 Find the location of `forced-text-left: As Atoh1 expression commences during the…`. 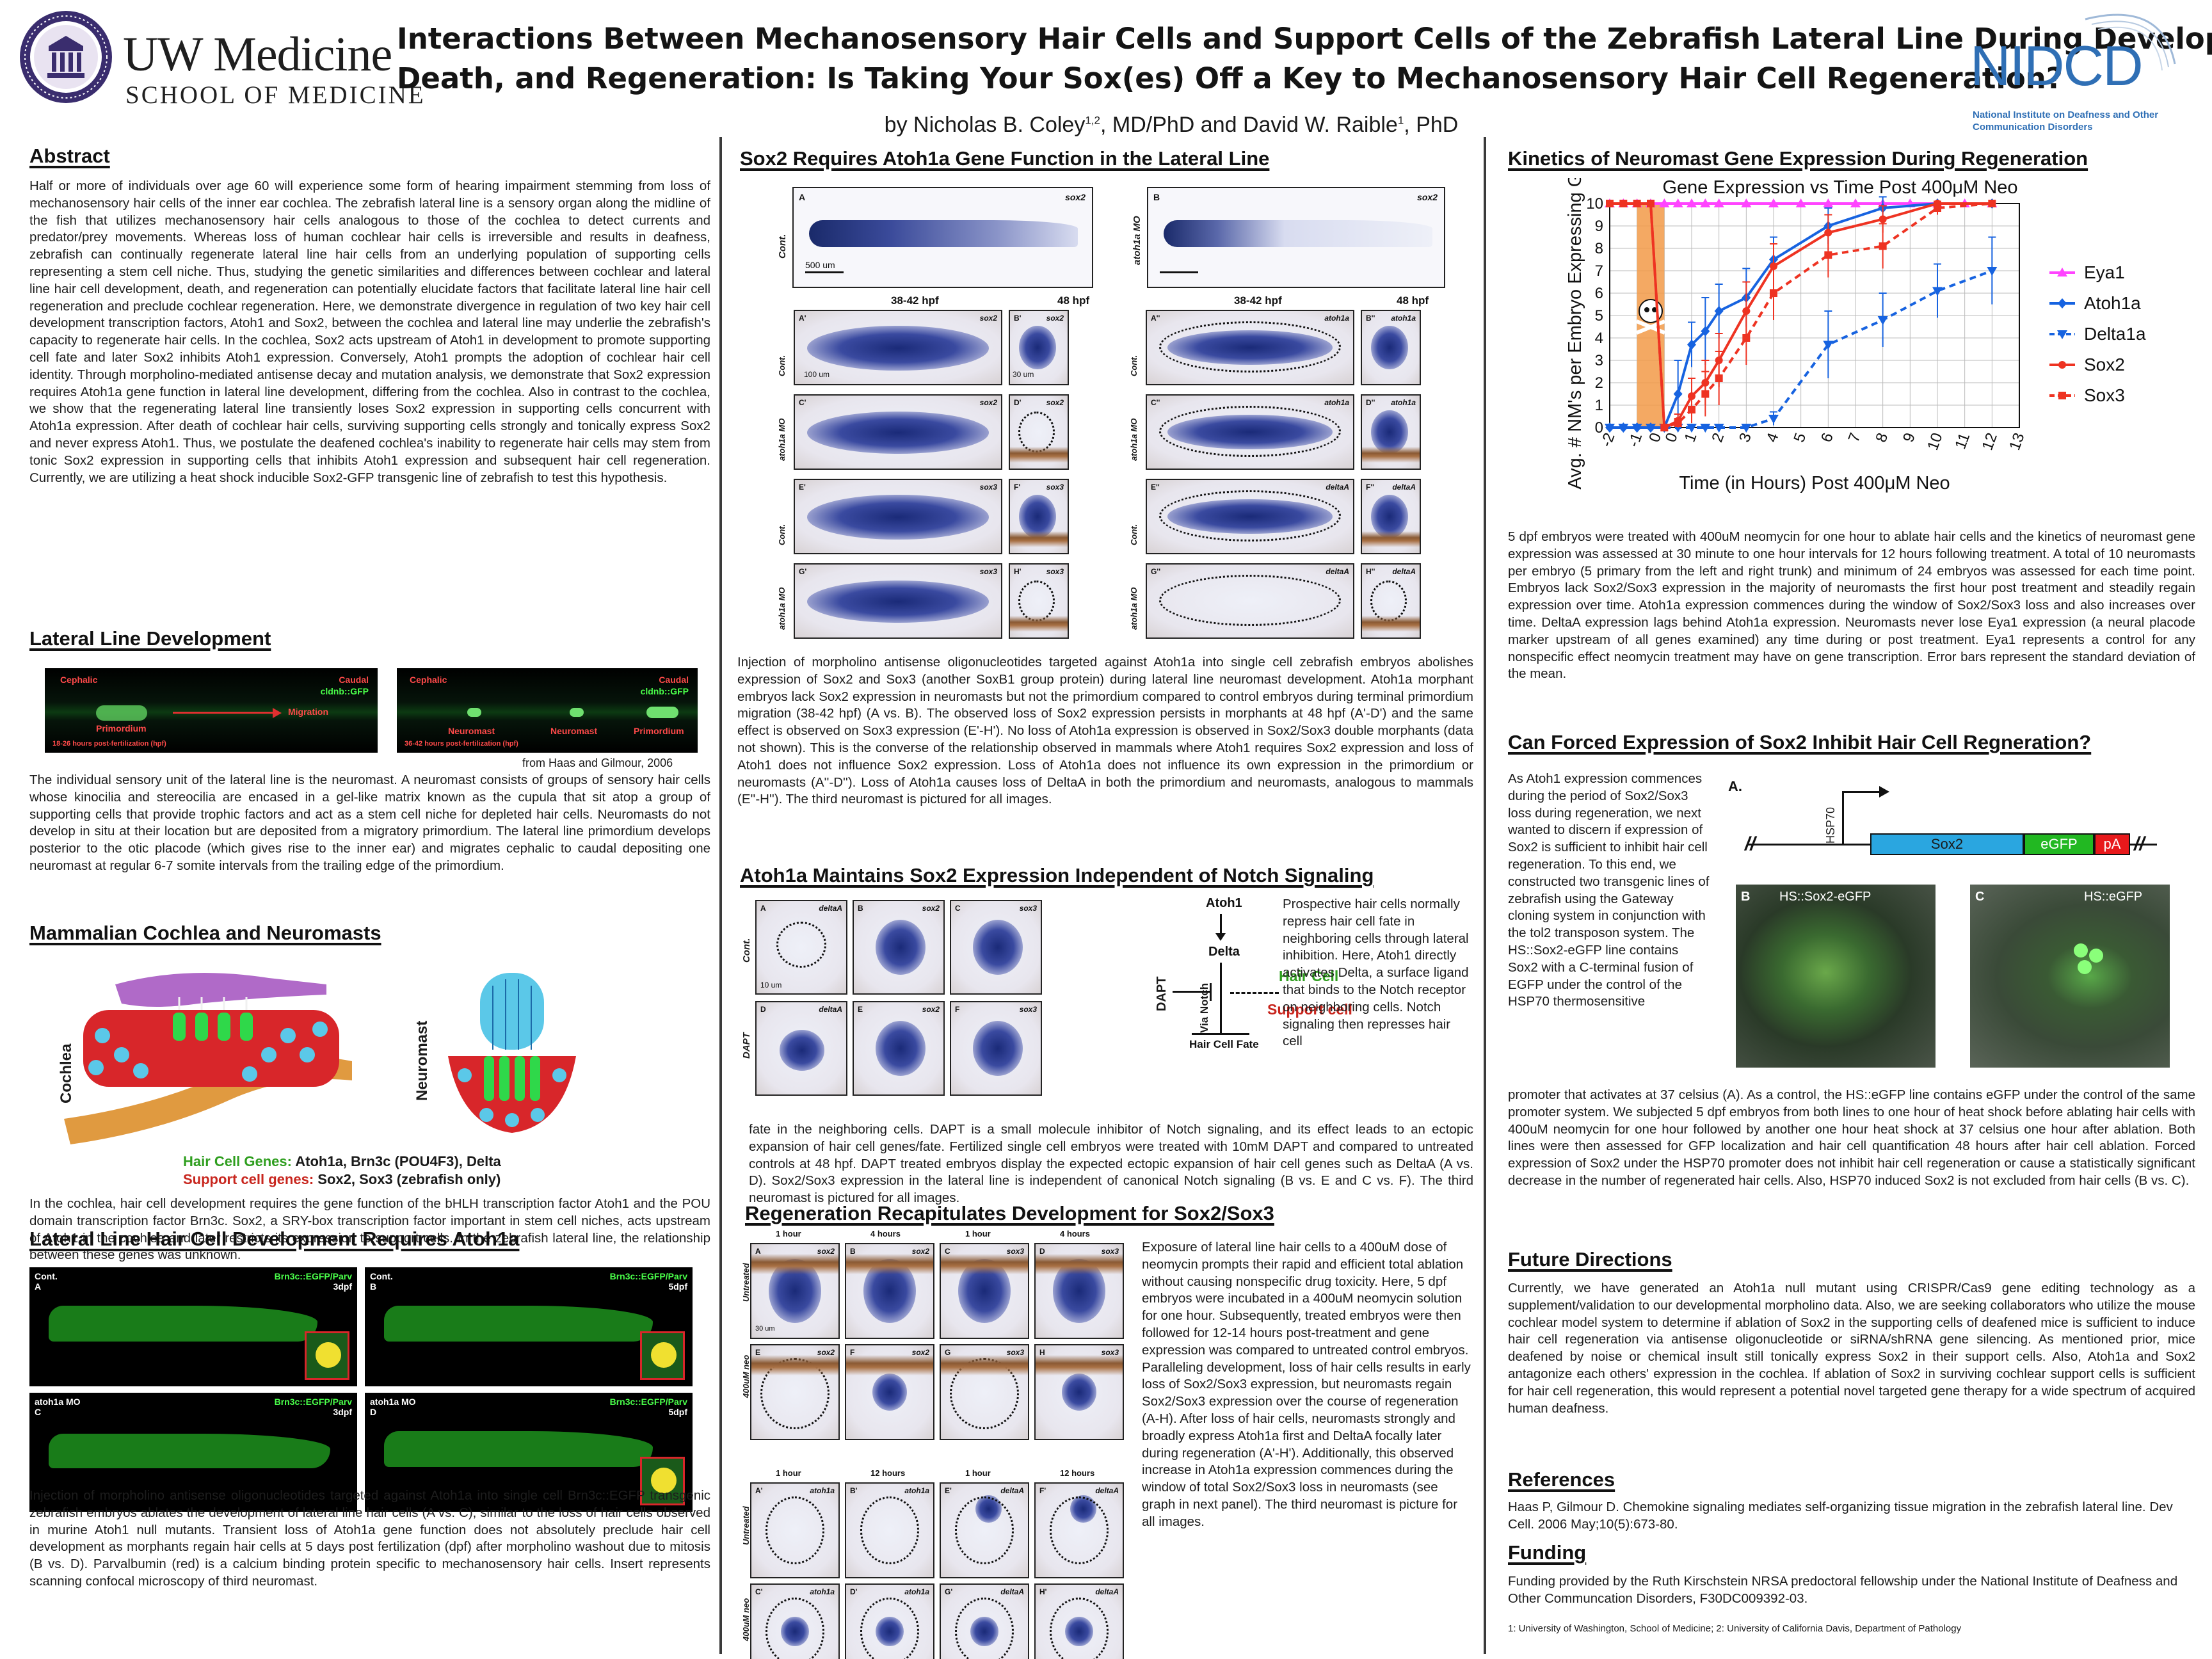

forced-text-left: As Atoh1 expression commences during the… is located at coordinates (1609, 890).